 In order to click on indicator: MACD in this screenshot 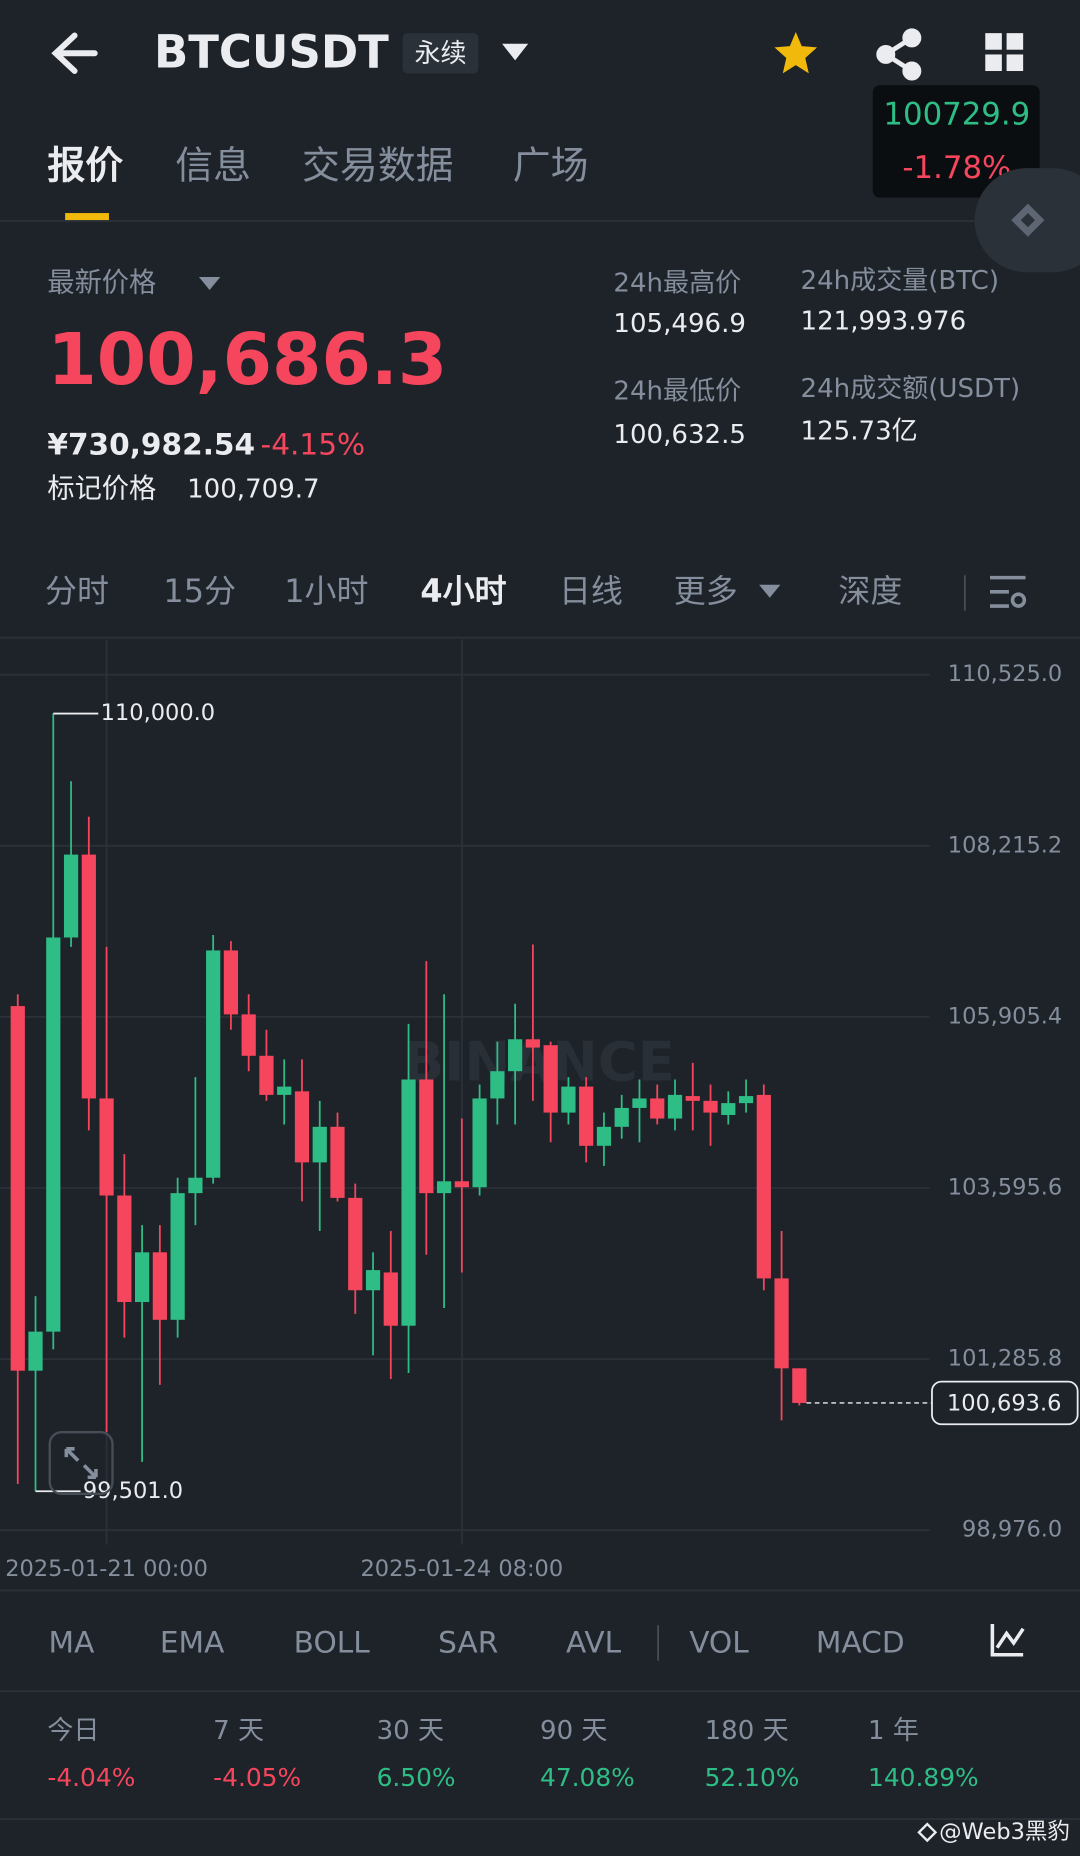, I will do `click(860, 1643)`.